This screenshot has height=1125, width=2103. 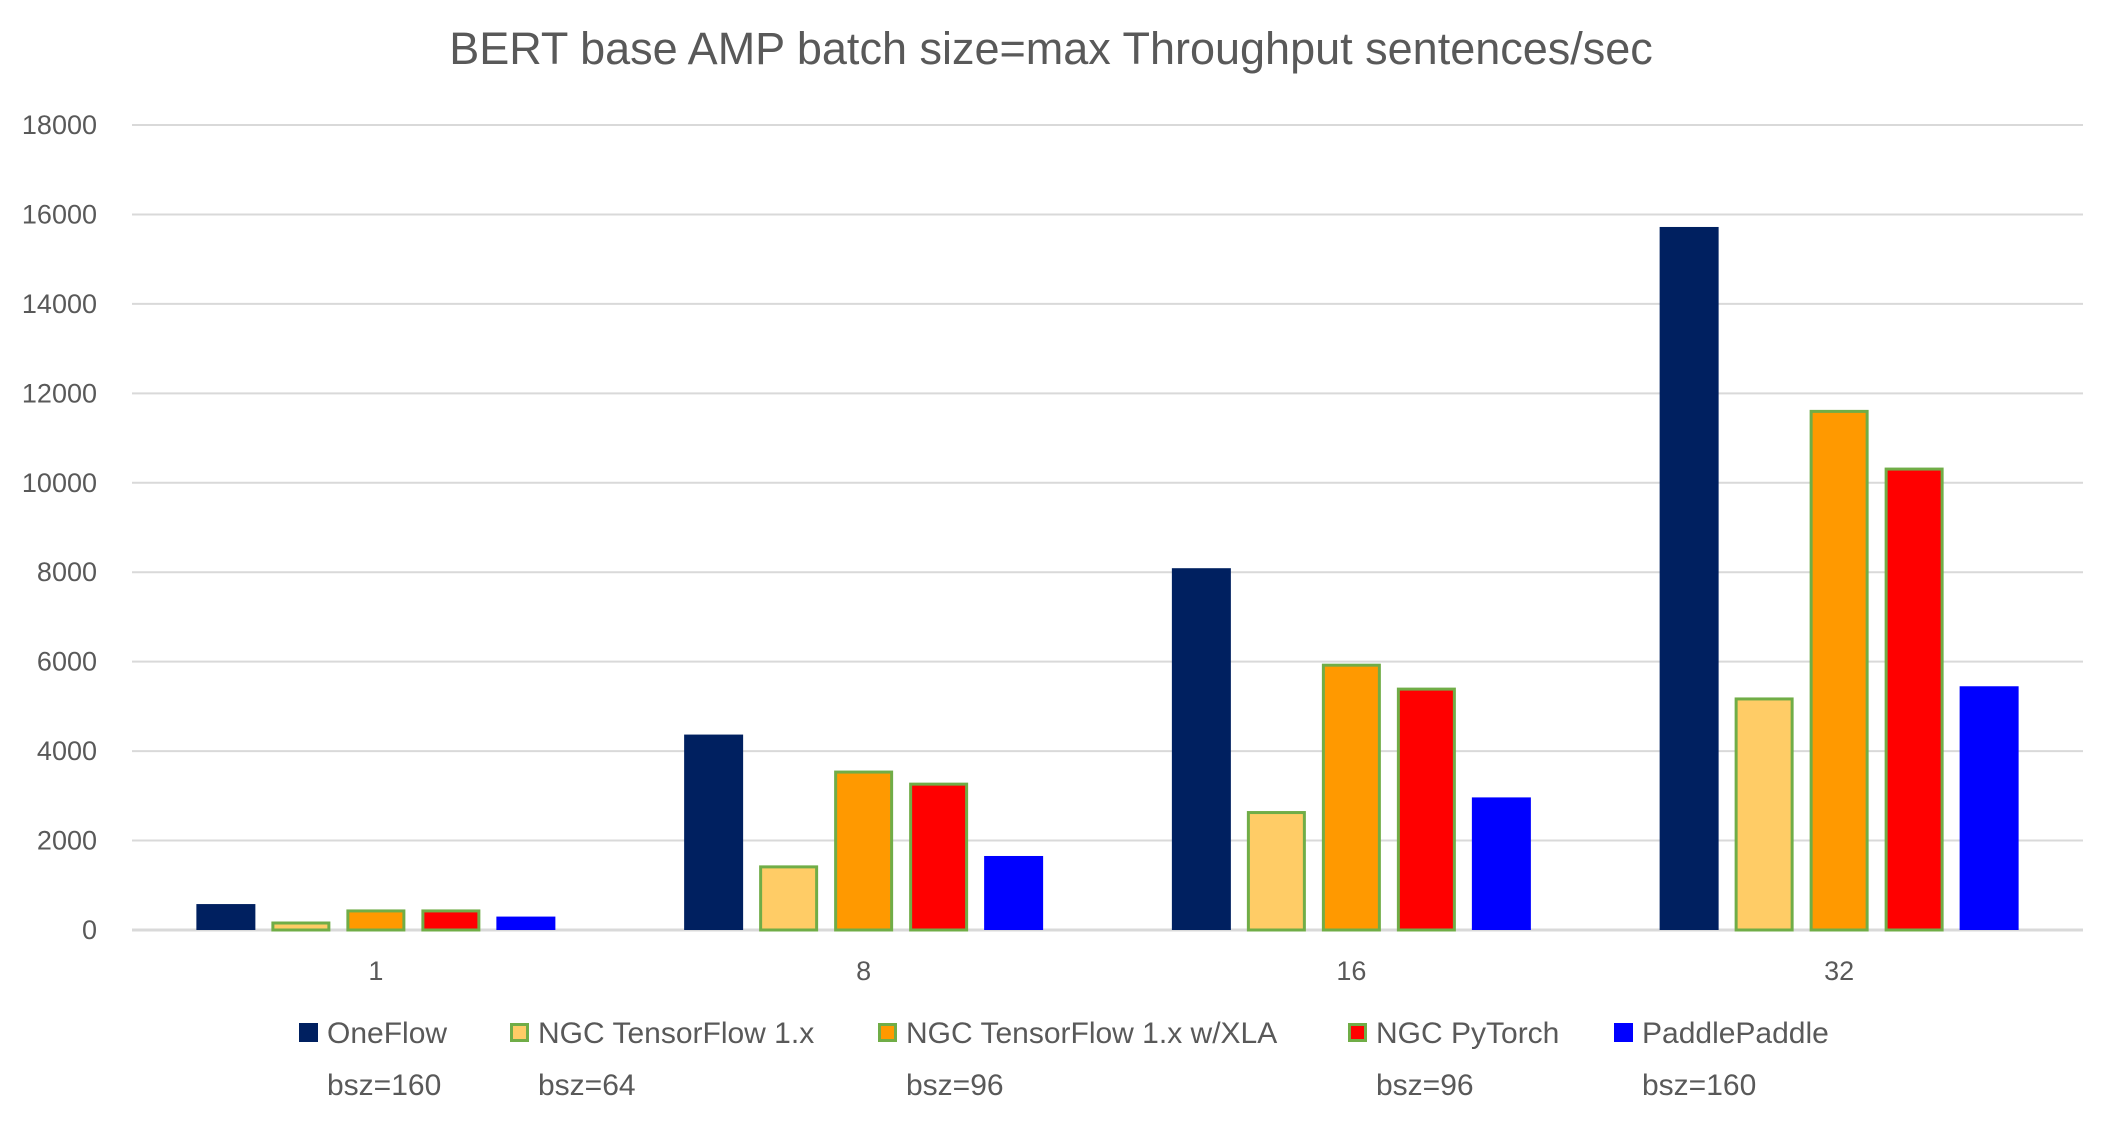 What do you see at coordinates (89, 930) in the screenshot?
I see `y-tick-label: 0` at bounding box center [89, 930].